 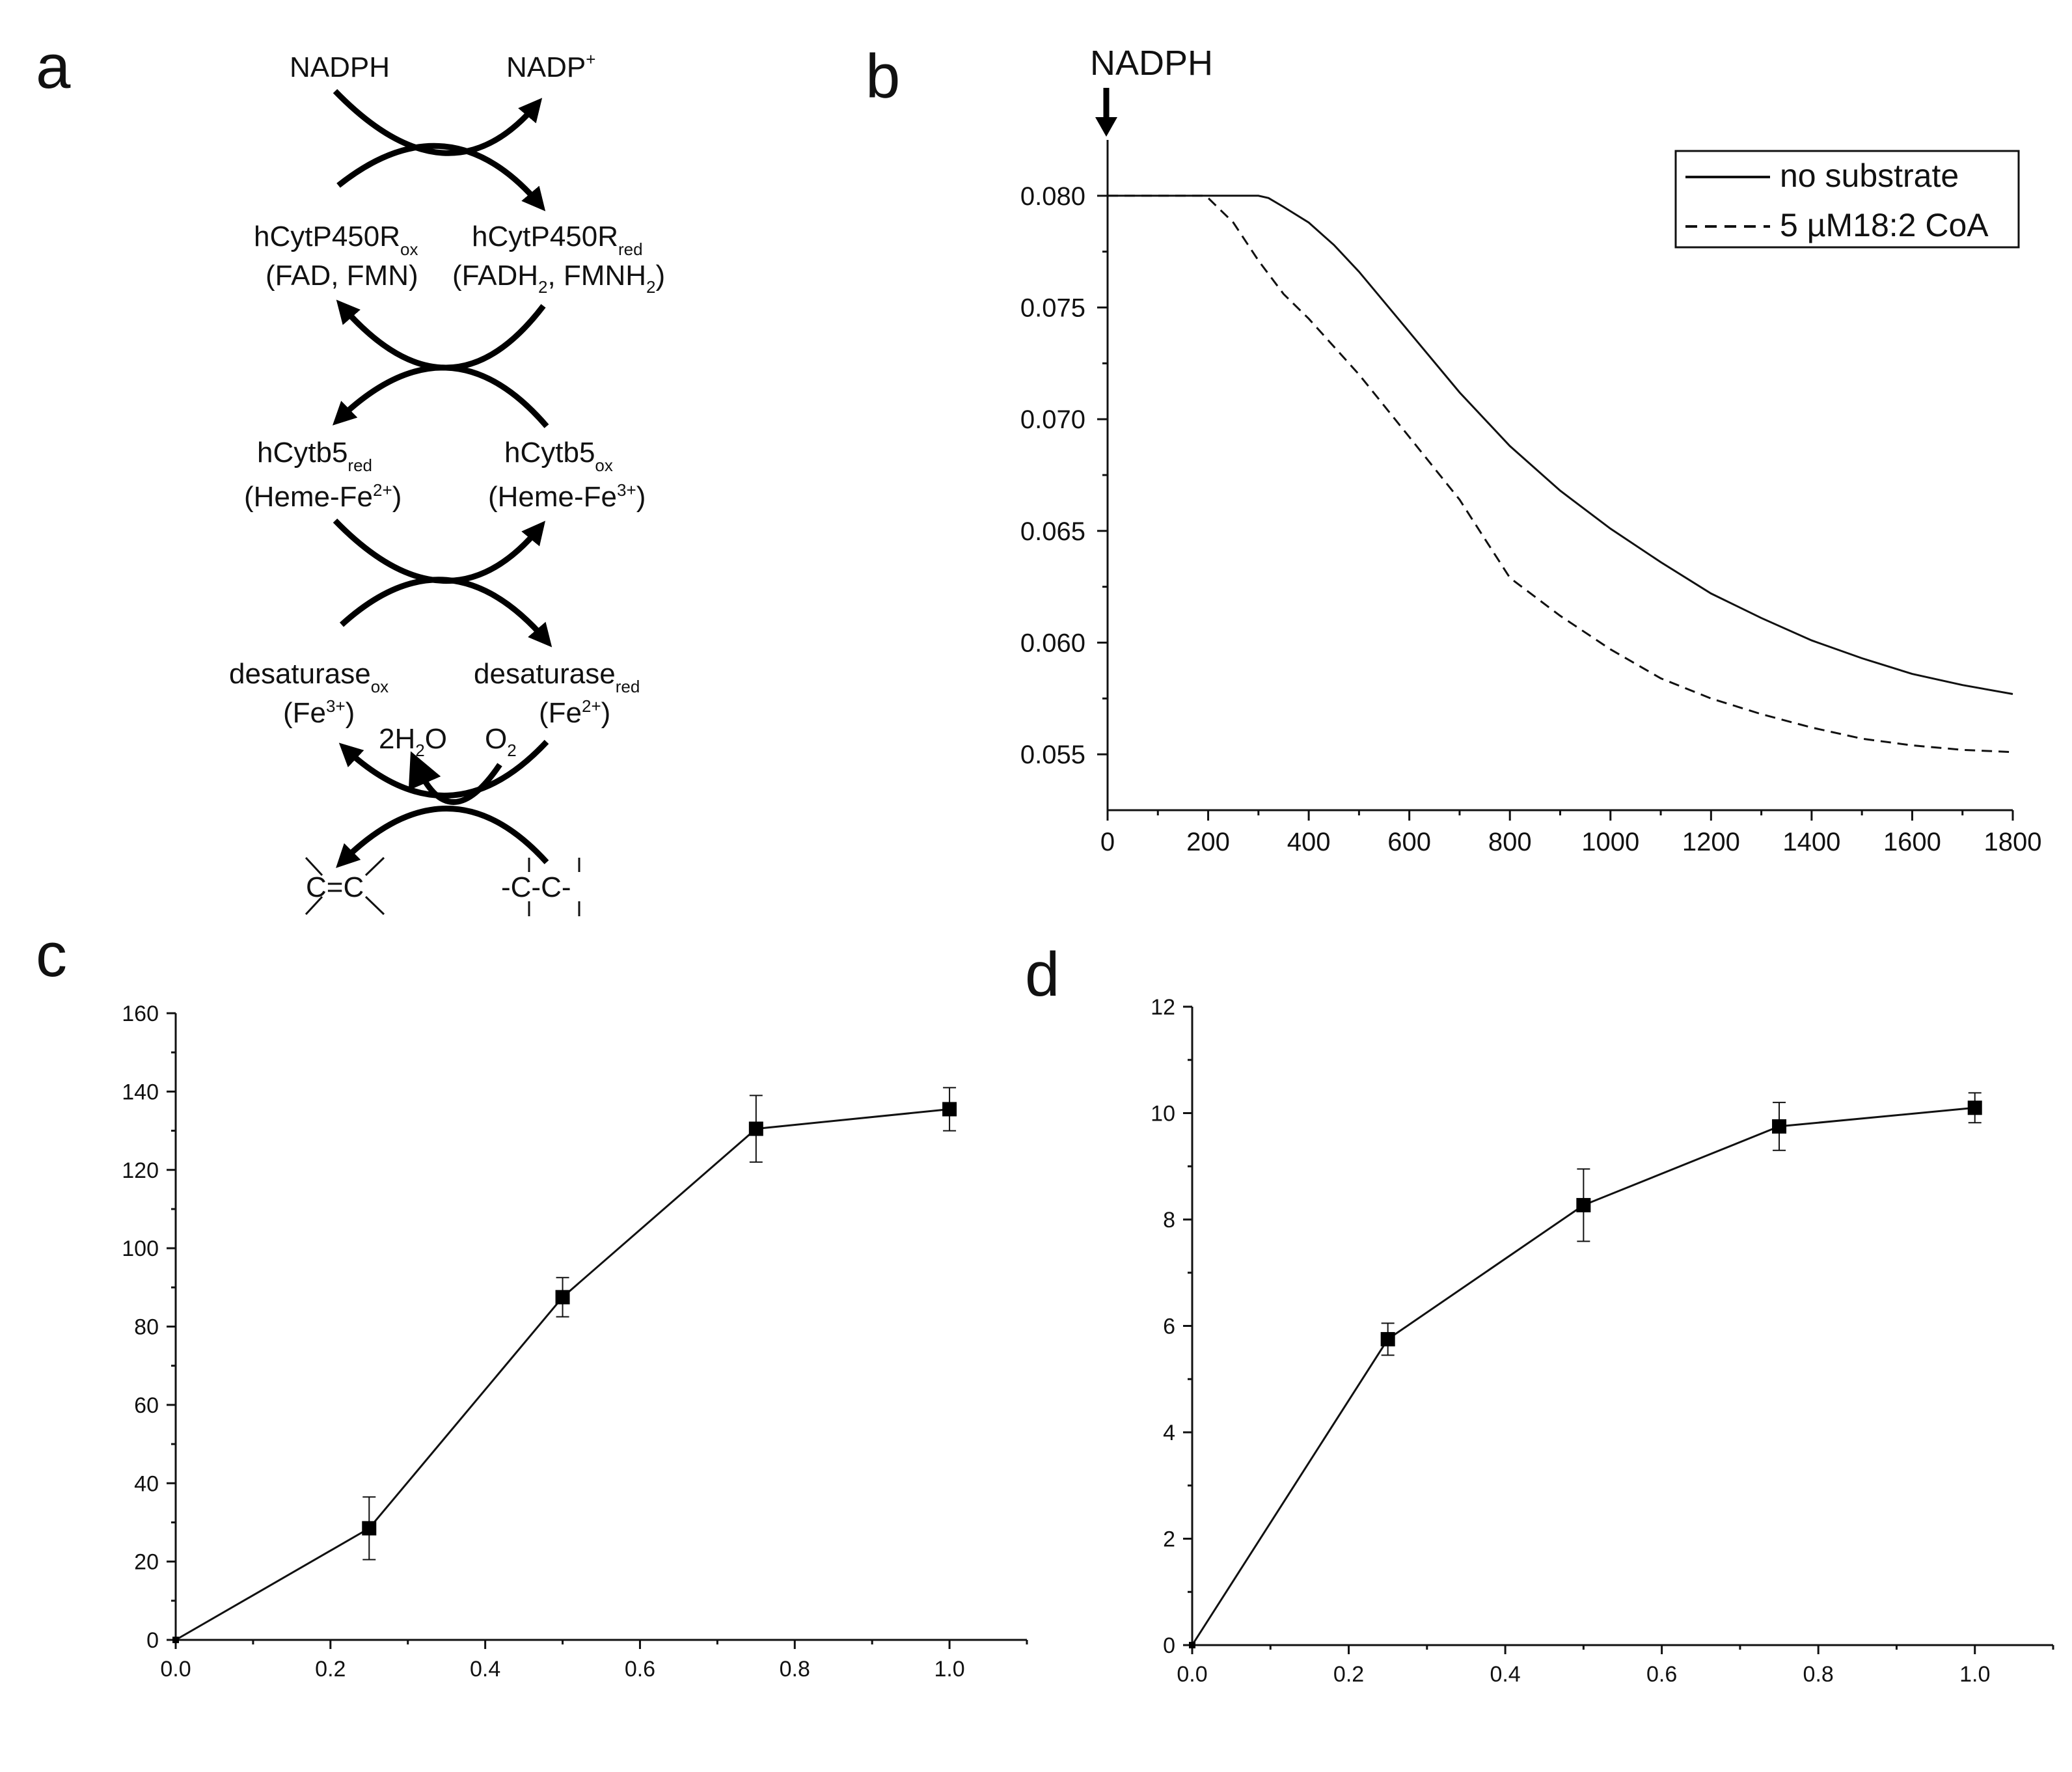 What do you see at coordinates (567, 496) in the screenshot?
I see `label-cytb5-ox-heme: (Heme-Fe3+)` at bounding box center [567, 496].